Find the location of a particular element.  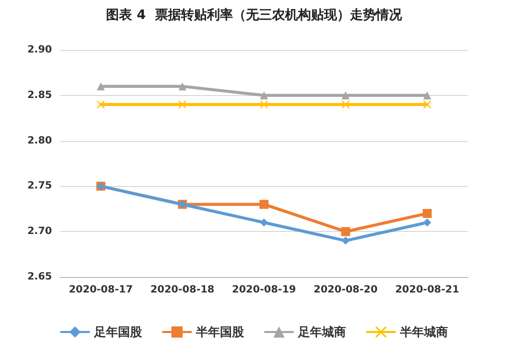

x-tick-label: 2020-08-17 is located at coordinates (100, 290).